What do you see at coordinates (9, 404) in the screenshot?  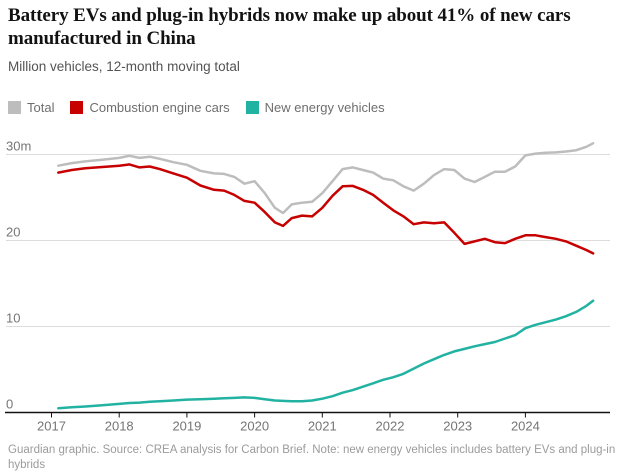 I see `y-tick-label: 0` at bounding box center [9, 404].